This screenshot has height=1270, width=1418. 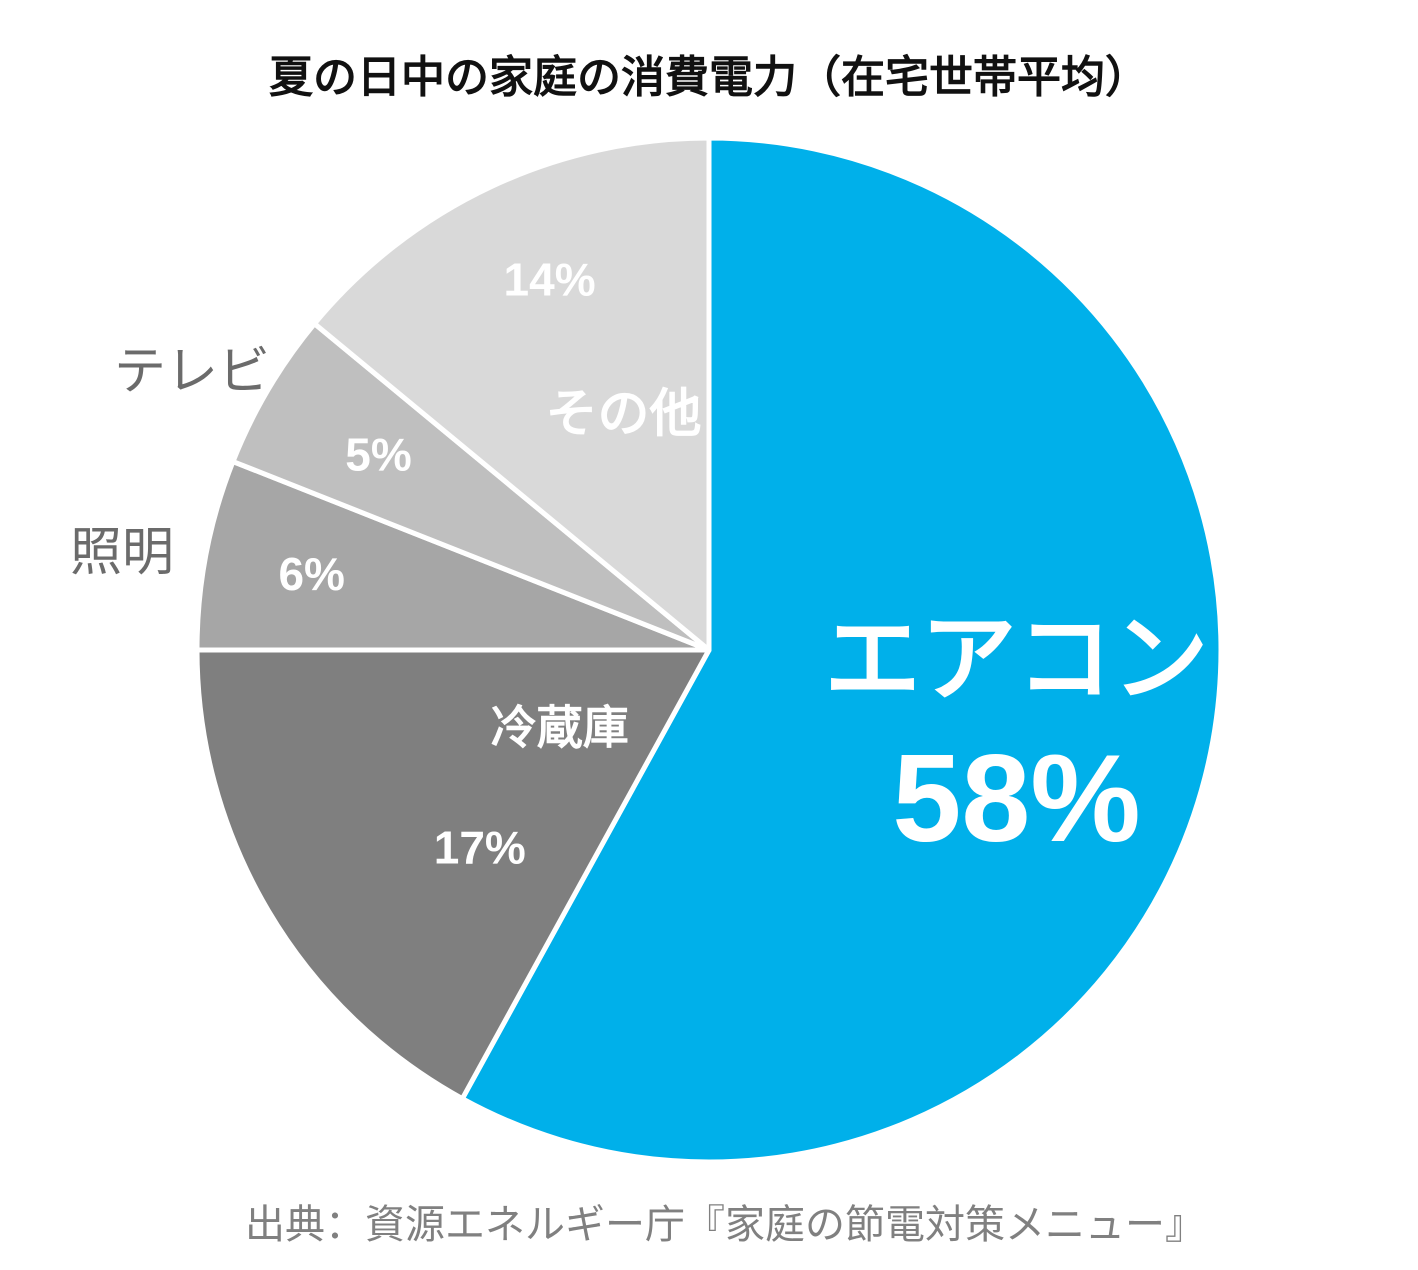 What do you see at coordinates (550, 279) in the screenshot?
I see `slice-value-その他: 14%` at bounding box center [550, 279].